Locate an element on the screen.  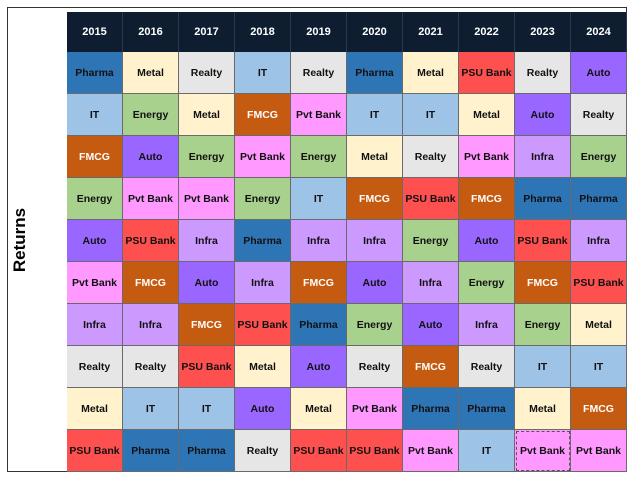
year-header: 2022 is located at coordinates (487, 32).